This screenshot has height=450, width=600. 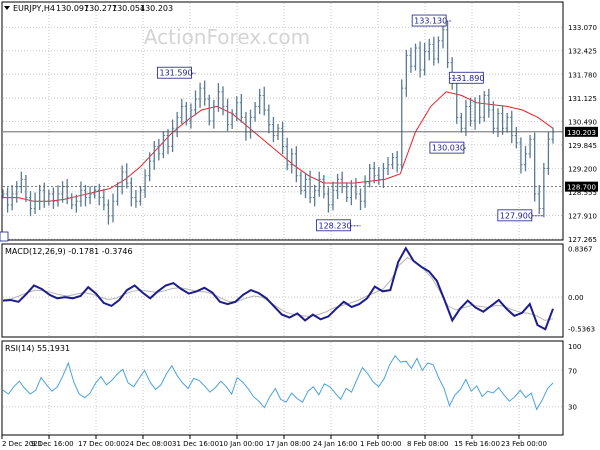 What do you see at coordinates (300, 159) in the screenshot?
I see `price-levels-layer: 128.700 130.203` at bounding box center [300, 159].